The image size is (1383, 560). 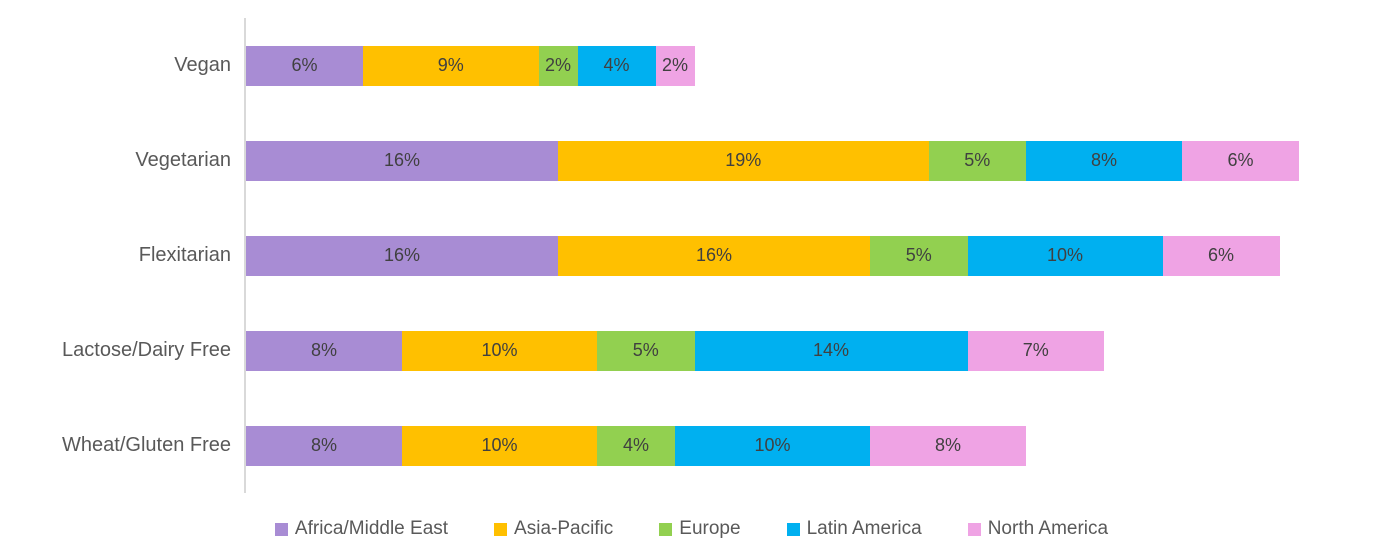 I want to click on data-label: 19%, so click(x=743, y=160).